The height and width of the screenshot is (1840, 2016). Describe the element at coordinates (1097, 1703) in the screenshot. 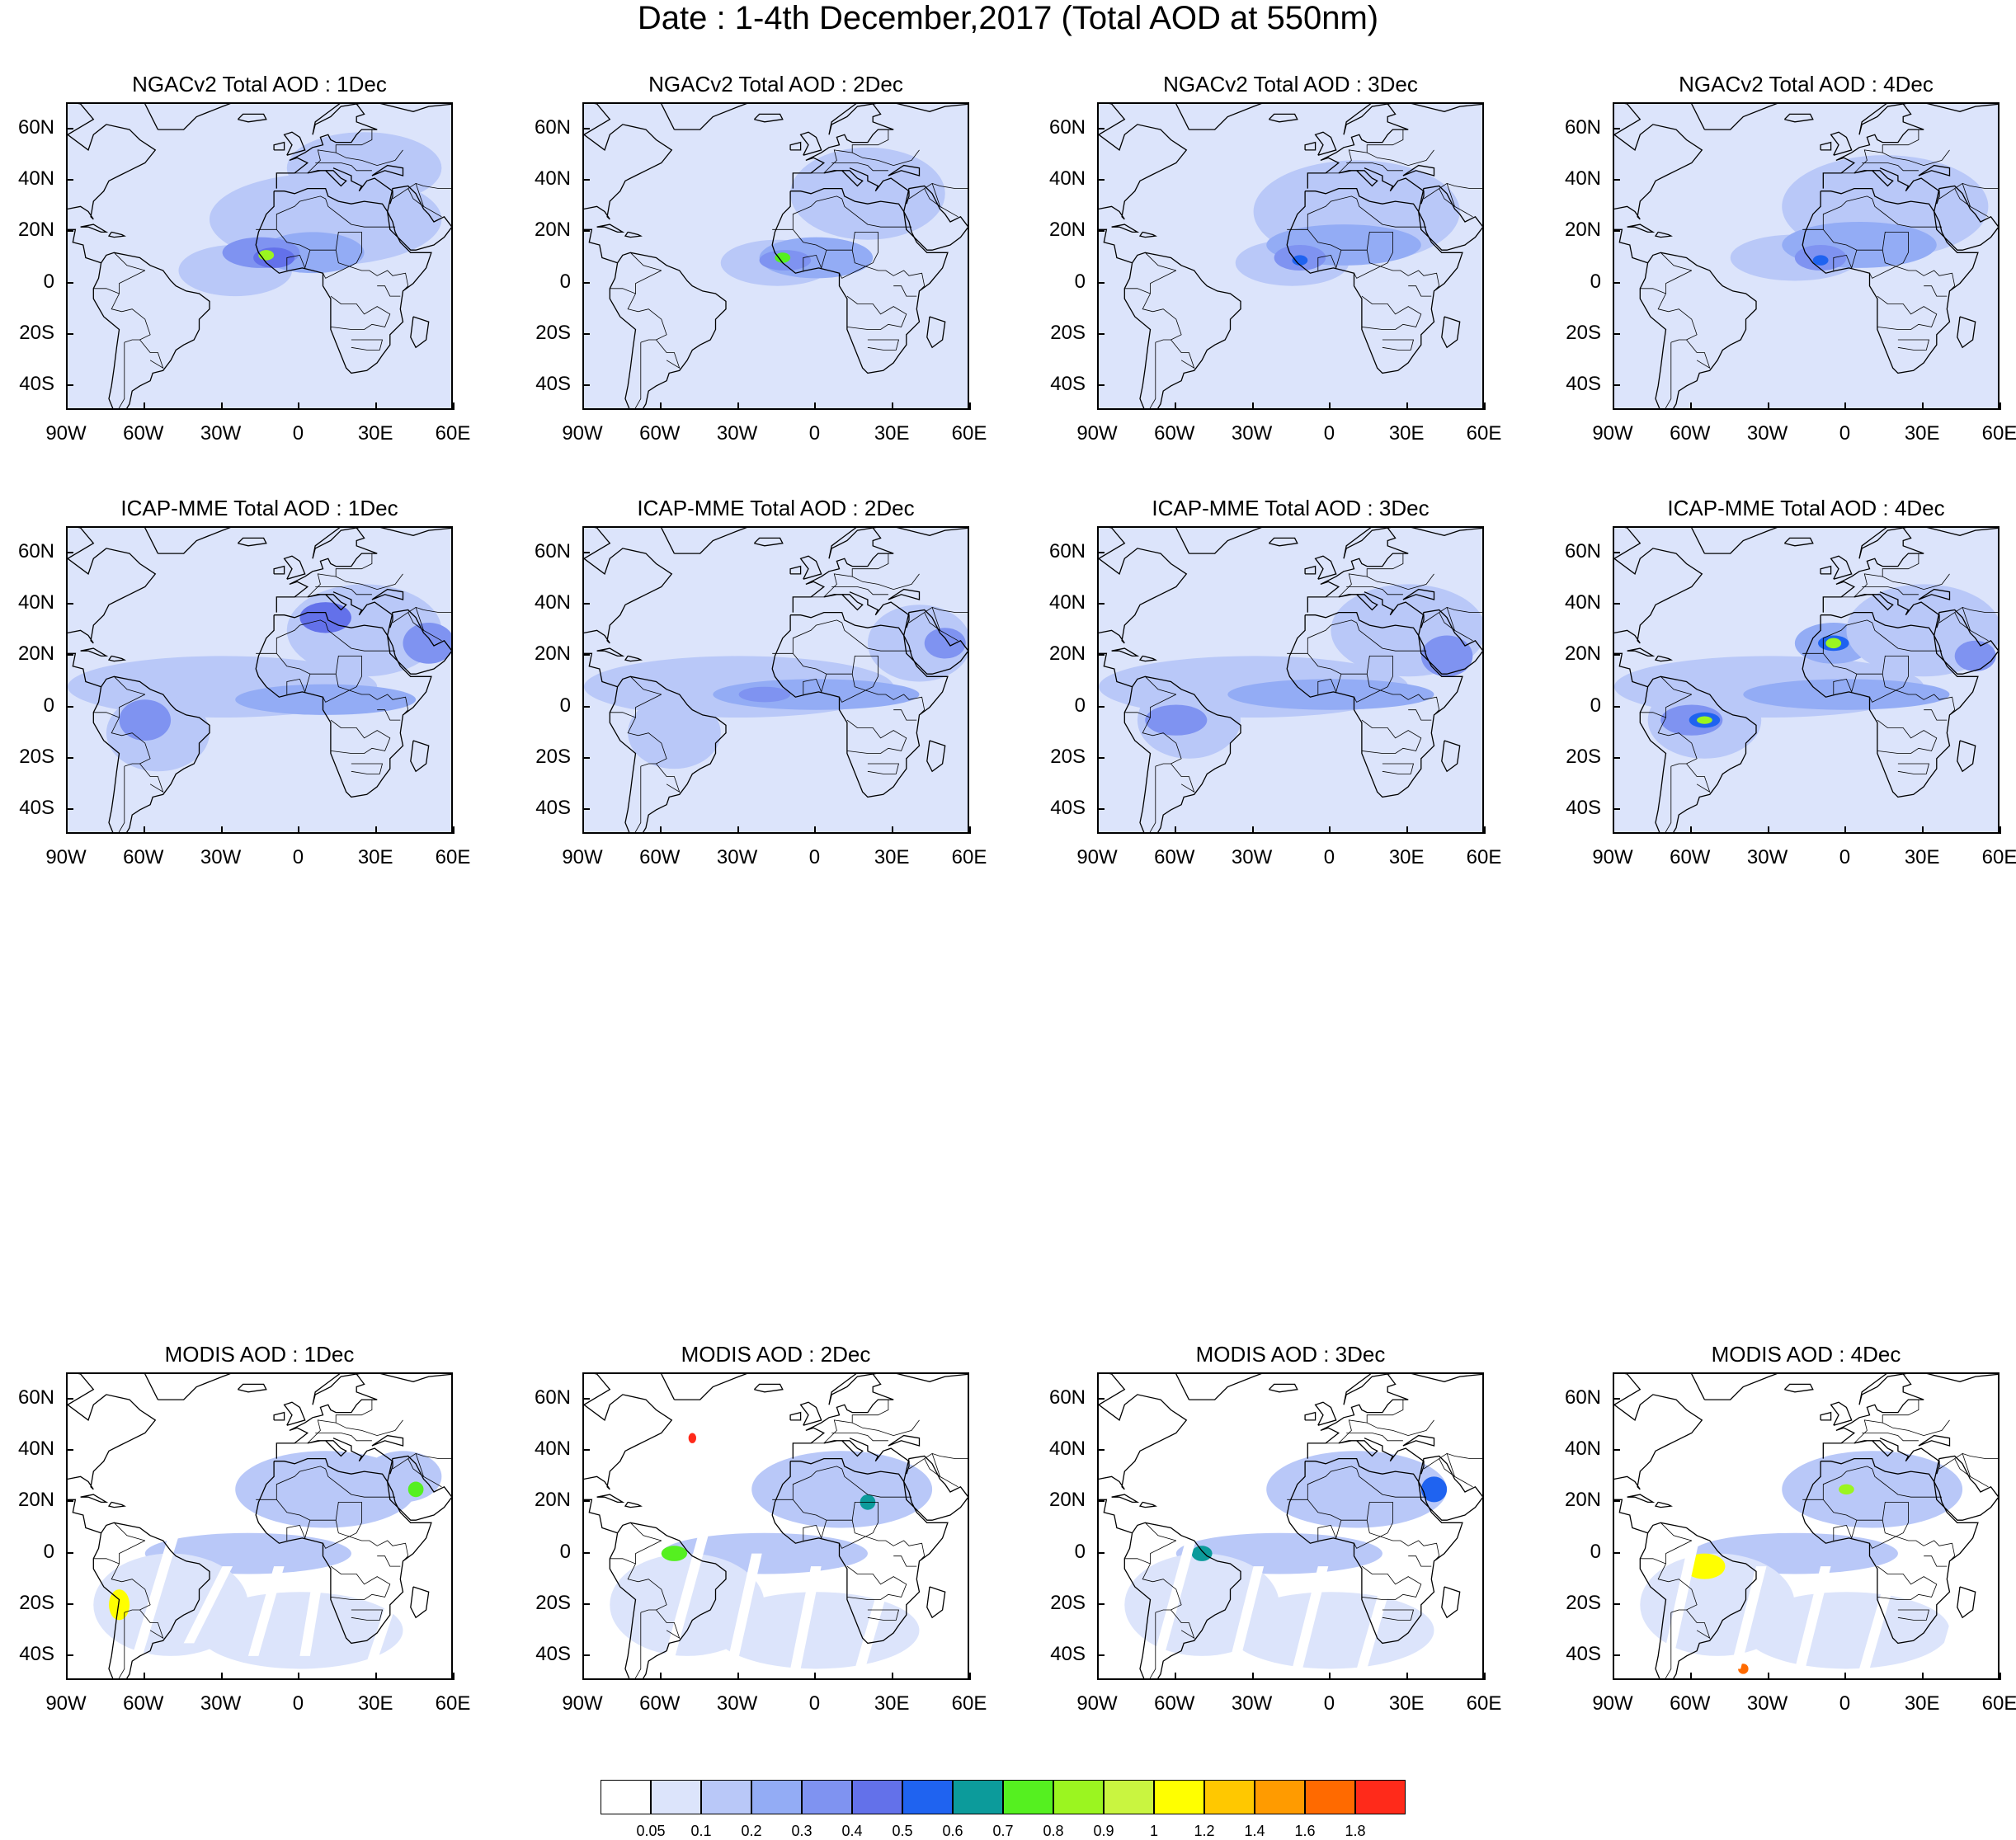

I see `lon-tick-label: 90W` at that location.